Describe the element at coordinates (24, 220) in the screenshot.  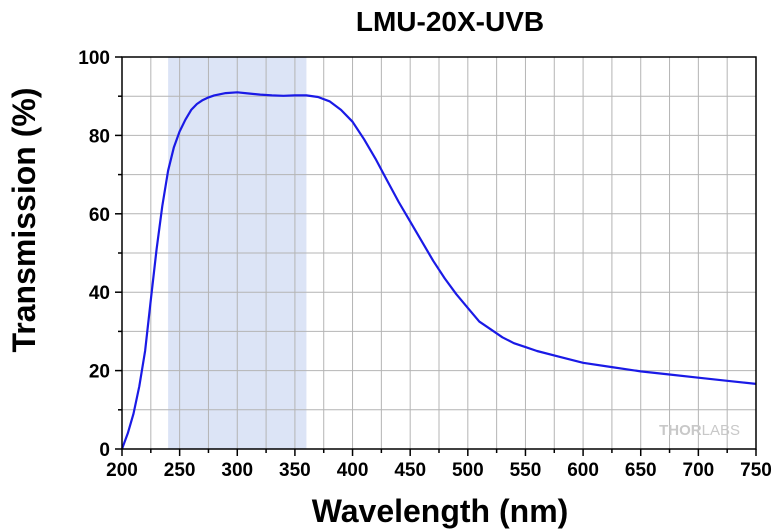
I see `y-axis-label: Transmission (%)` at that location.